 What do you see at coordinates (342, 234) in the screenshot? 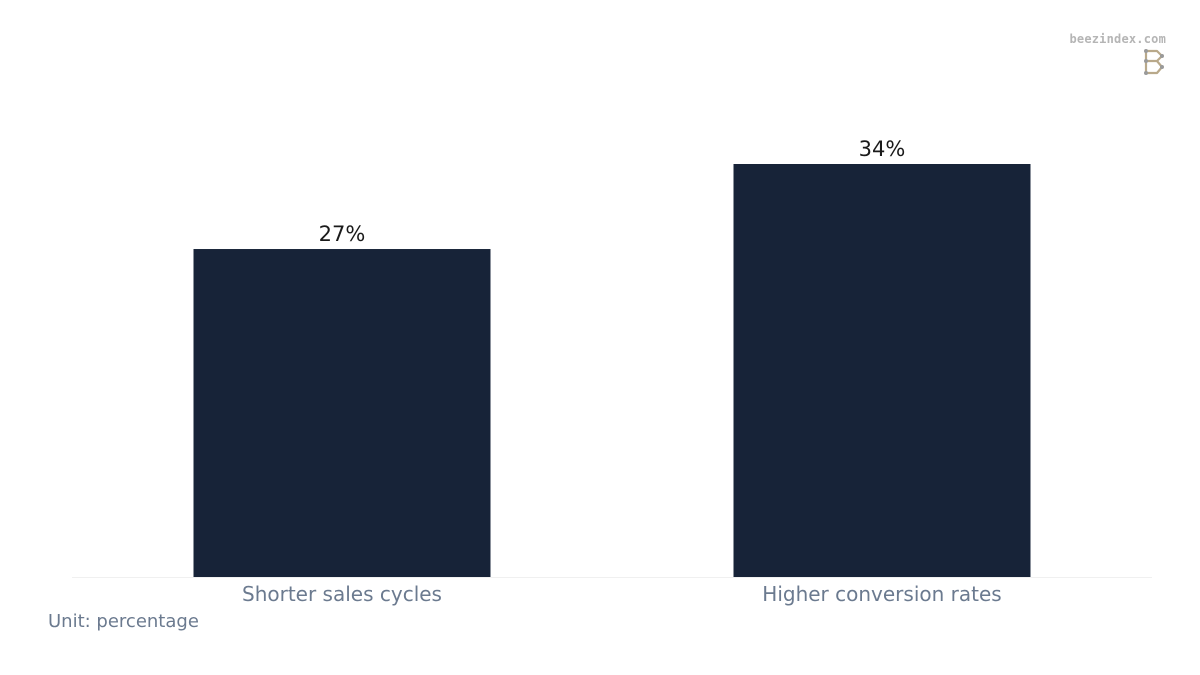
I see `value-label-1: 27%` at bounding box center [342, 234].